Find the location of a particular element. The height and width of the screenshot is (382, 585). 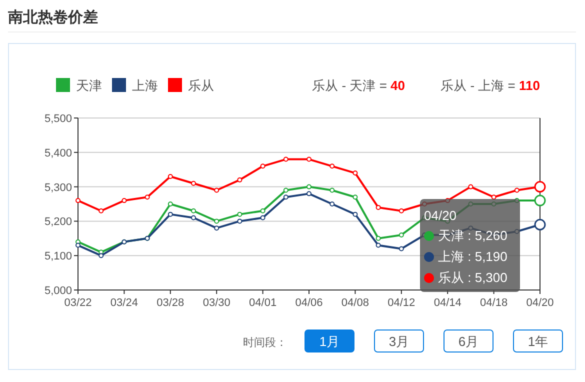

x-tick-label: 03/22 is located at coordinates (78, 303).